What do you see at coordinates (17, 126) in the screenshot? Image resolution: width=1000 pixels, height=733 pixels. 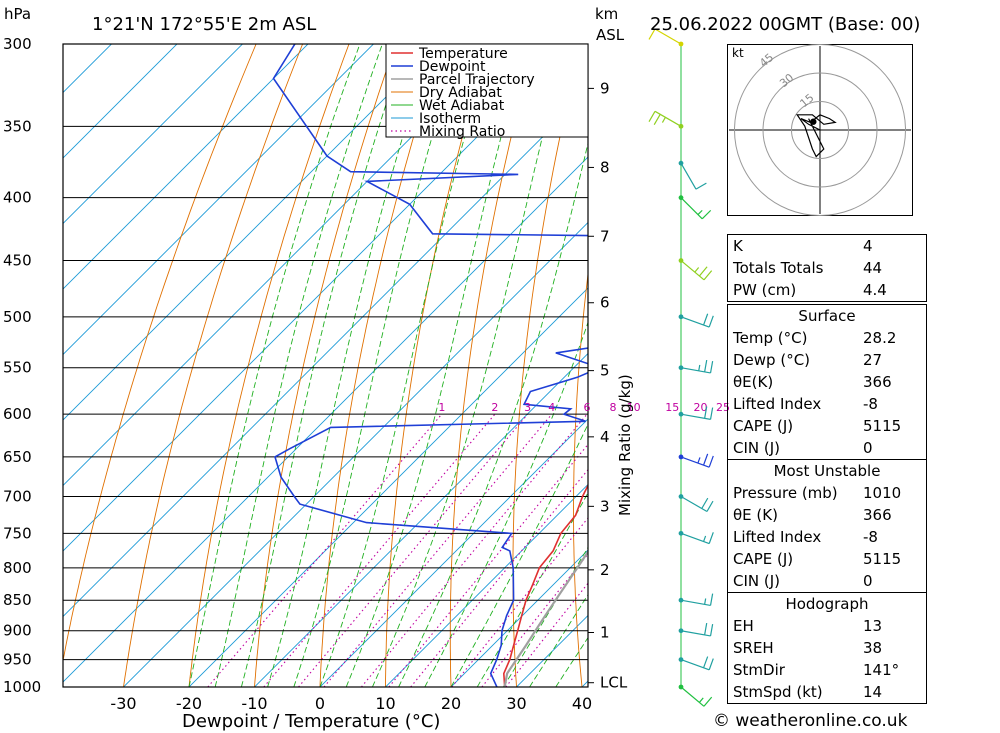 I see `pressure-tick-label: 350` at bounding box center [17, 126].